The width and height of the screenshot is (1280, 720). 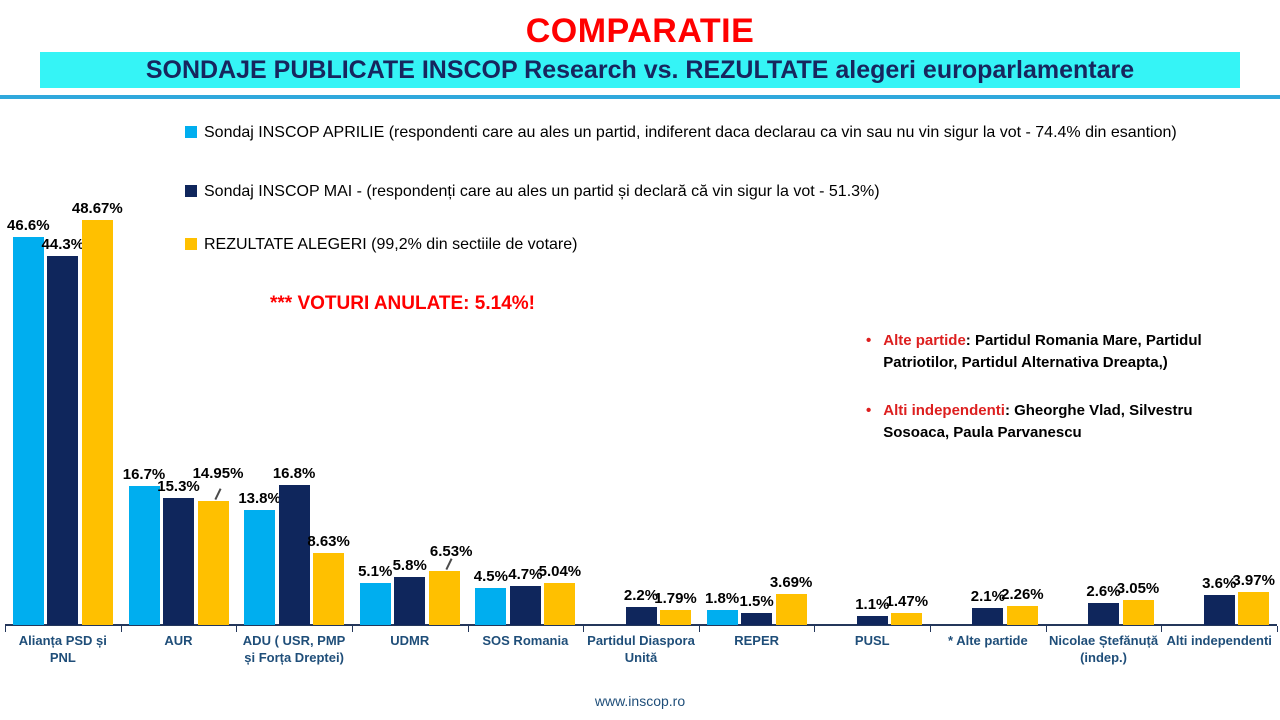 I want to click on category-label: ADU ( USR, PMP și Forța Dreptei), so click(x=294, y=649).